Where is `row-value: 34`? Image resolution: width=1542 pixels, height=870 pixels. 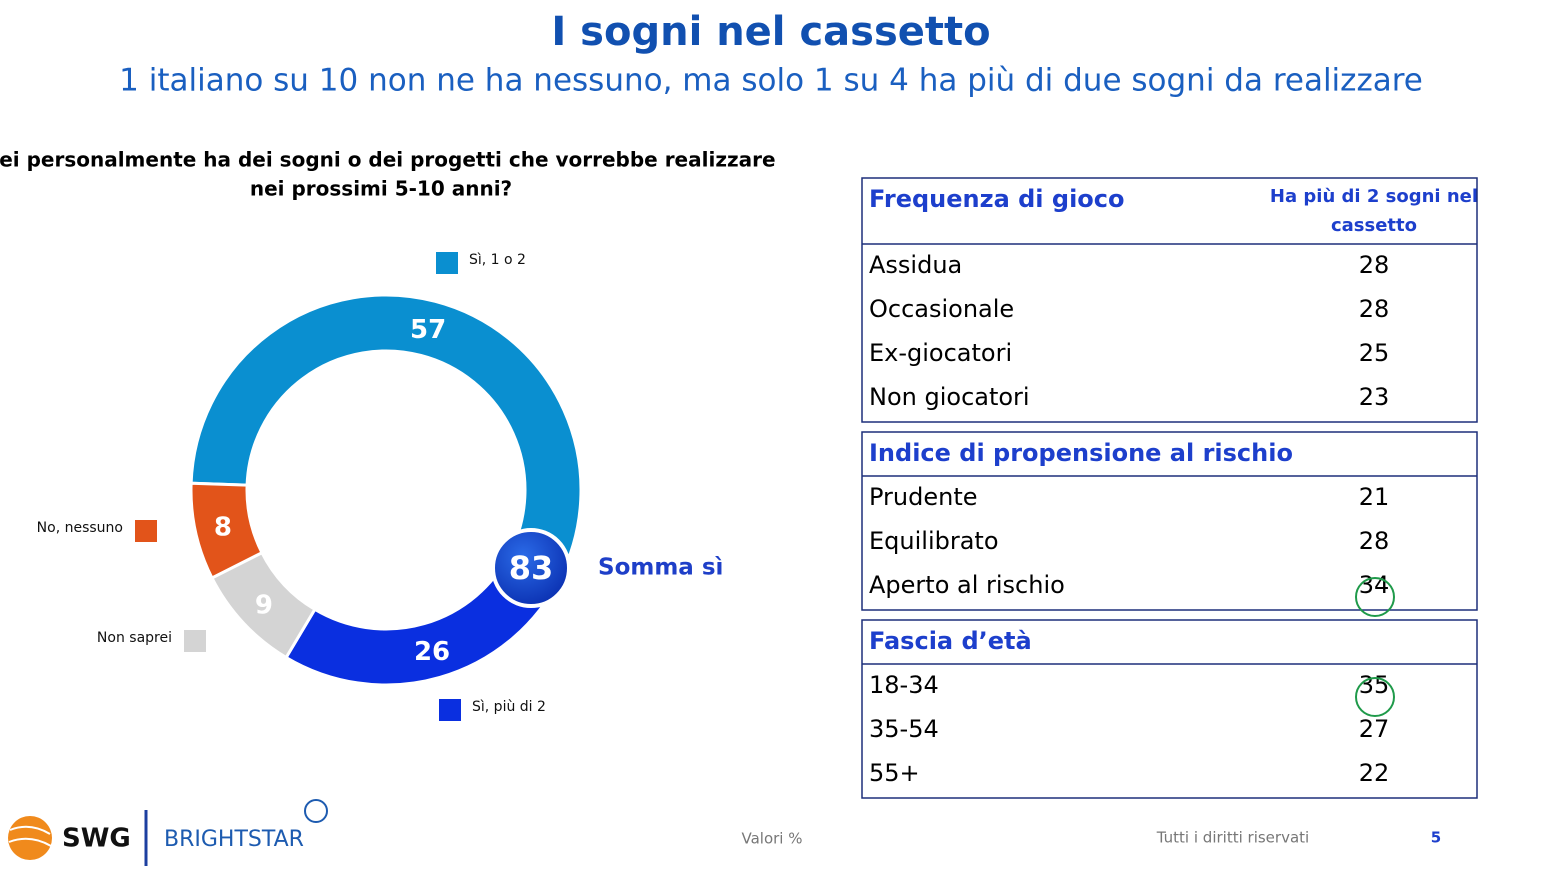
row-value: 34 is located at coordinates (1374, 585).